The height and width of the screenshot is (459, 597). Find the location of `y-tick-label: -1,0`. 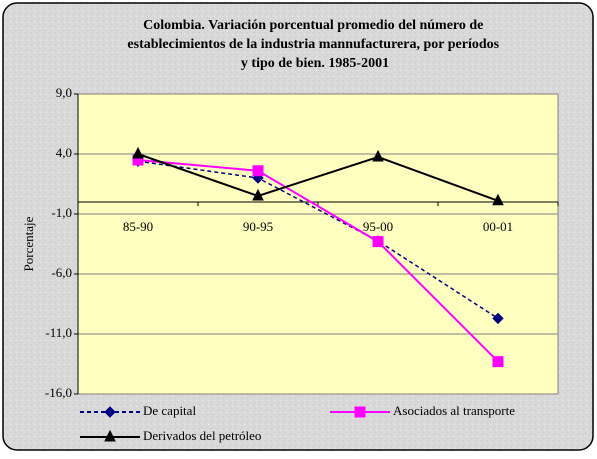

y-tick-label: -1,0 is located at coordinates (61, 212).